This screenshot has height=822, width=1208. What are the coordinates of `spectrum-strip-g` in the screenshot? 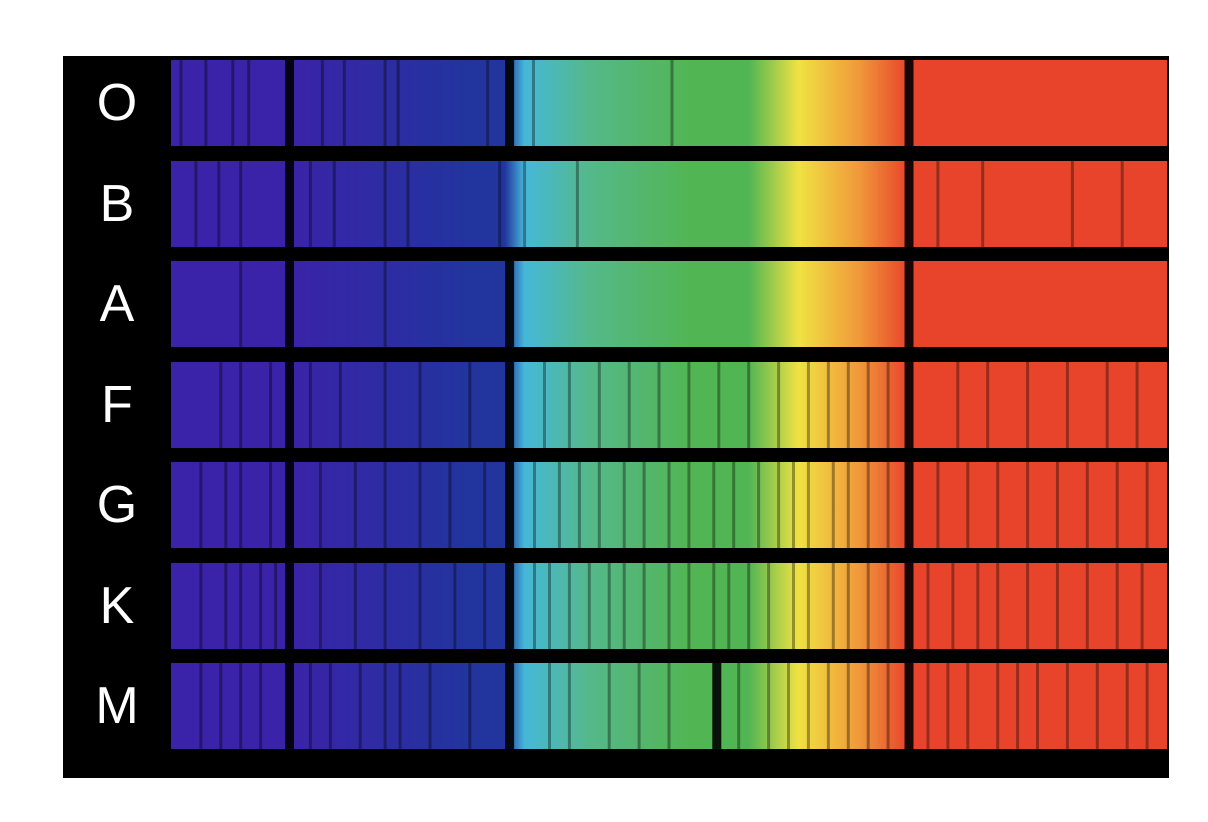 It's located at (669, 505).